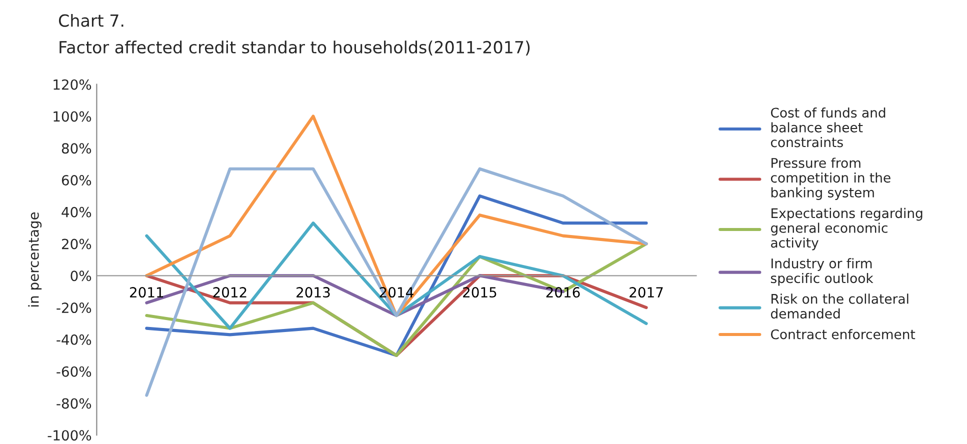  Describe the element at coordinates (73, 116) in the screenshot. I see `y-tick-label: 100%` at that location.